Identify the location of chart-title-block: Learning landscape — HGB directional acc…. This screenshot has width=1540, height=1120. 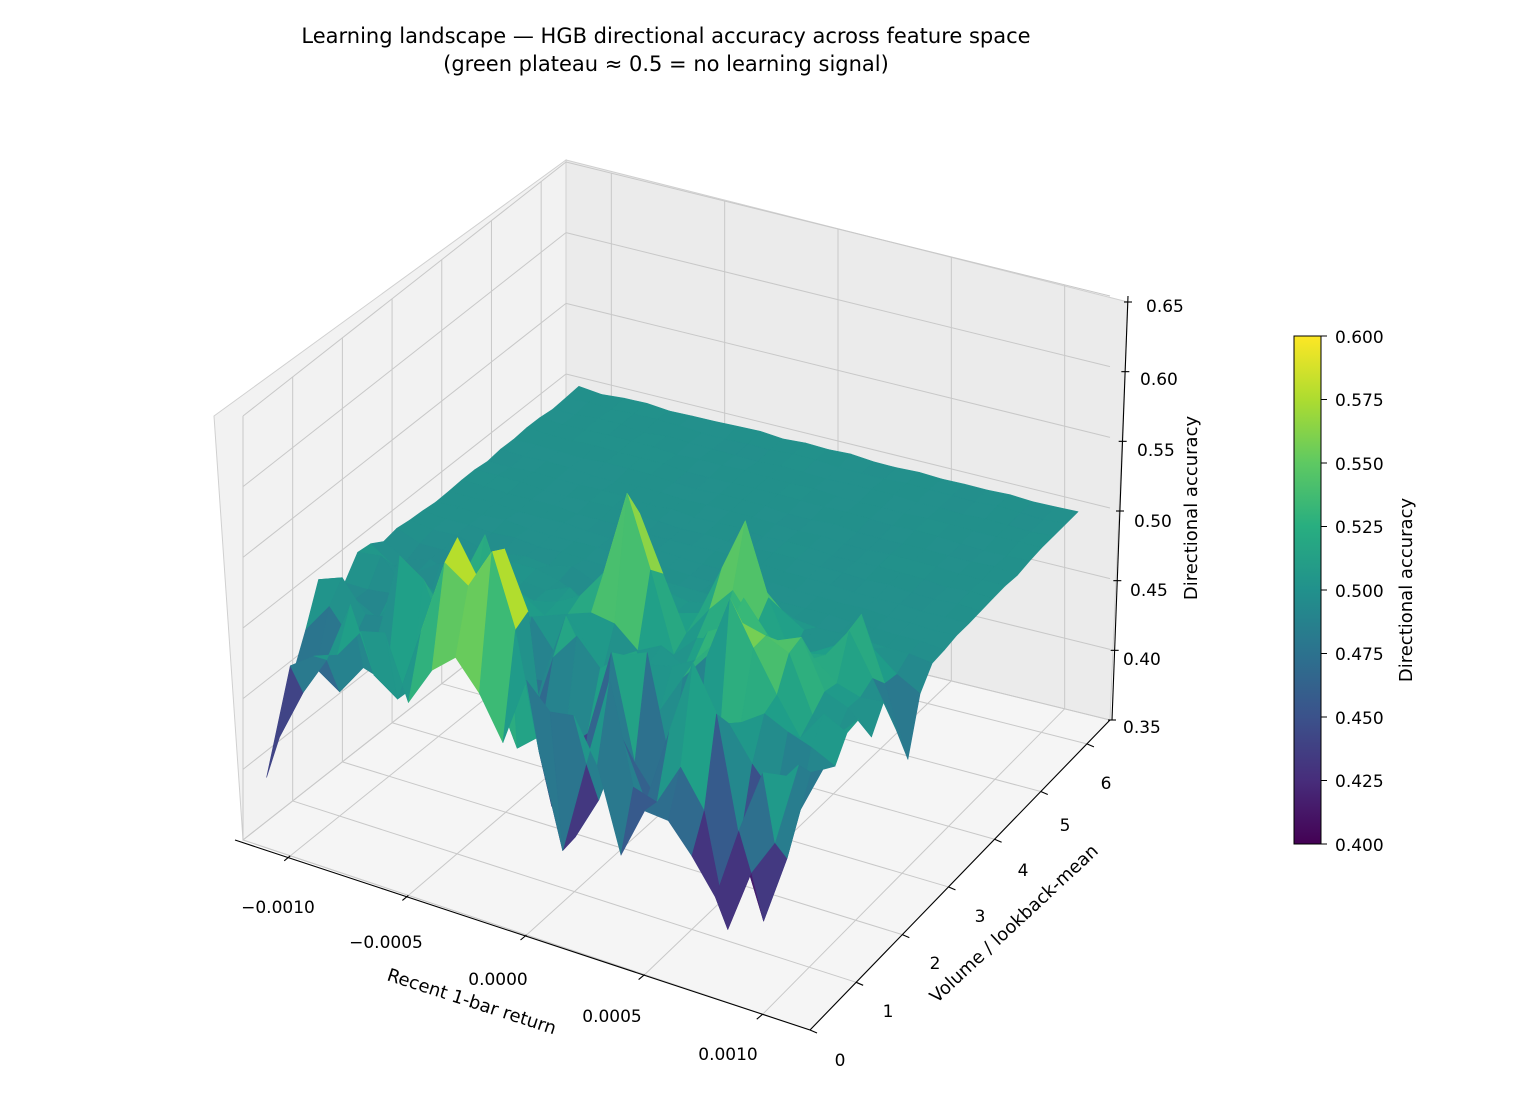
(666, 50).